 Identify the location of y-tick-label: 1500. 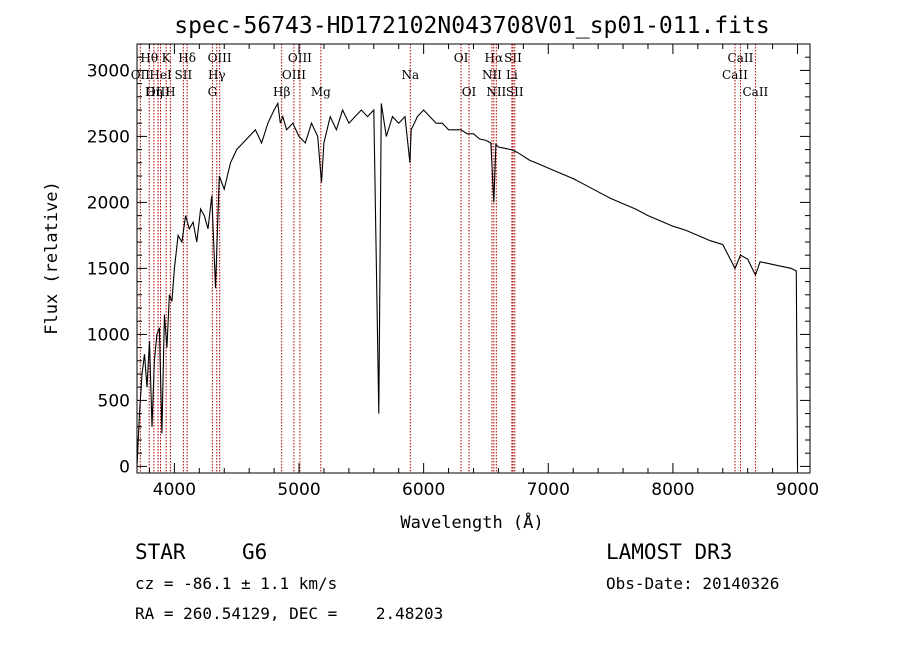
(108, 269).